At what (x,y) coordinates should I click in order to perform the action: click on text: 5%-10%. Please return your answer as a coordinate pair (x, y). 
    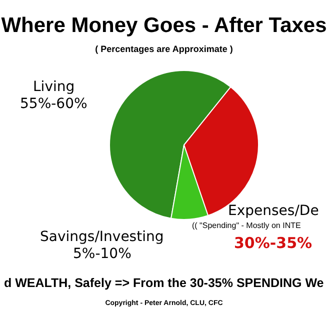
    Looking at the image, I should click on (102, 254).